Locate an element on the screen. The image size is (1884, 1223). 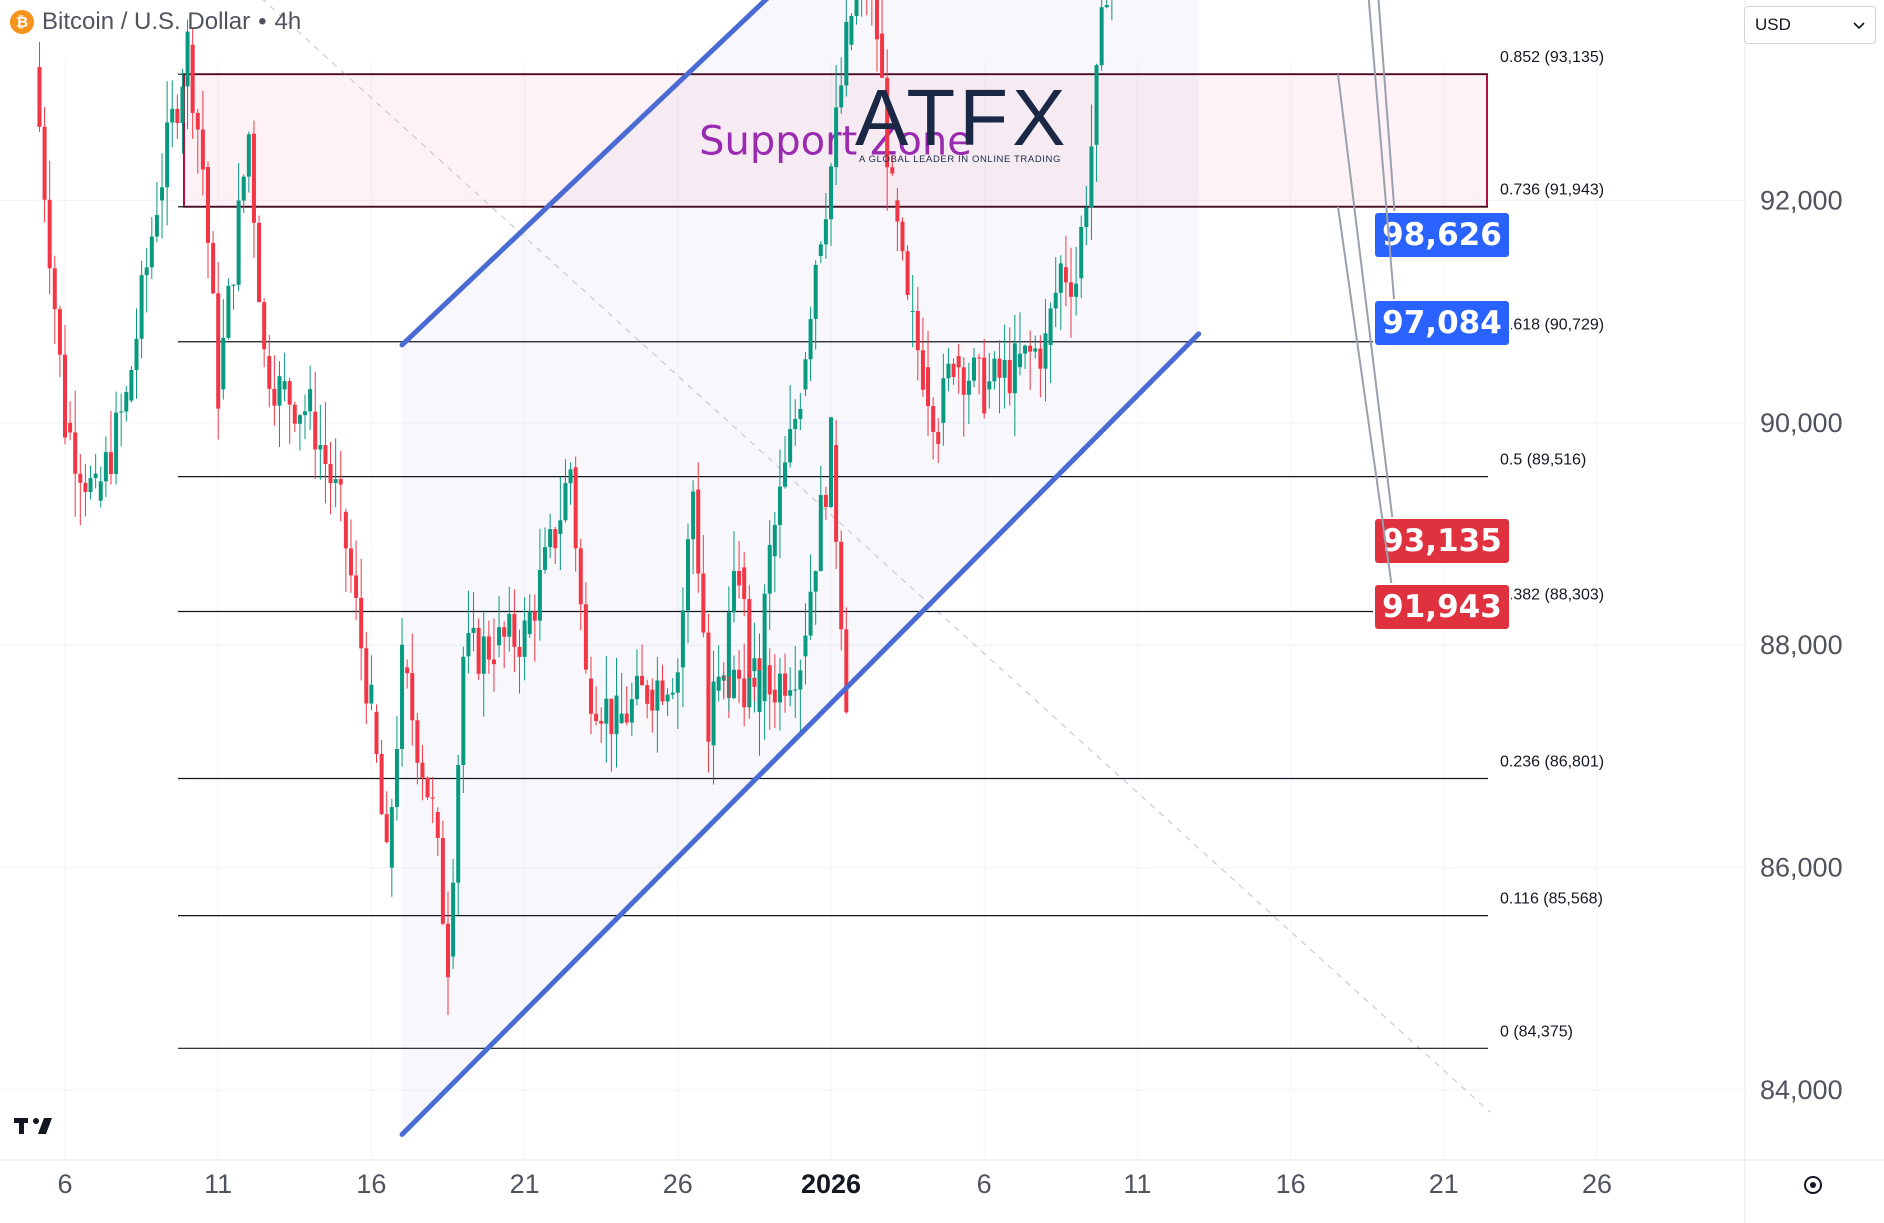
currency-value: USD is located at coordinates (1773, 24).